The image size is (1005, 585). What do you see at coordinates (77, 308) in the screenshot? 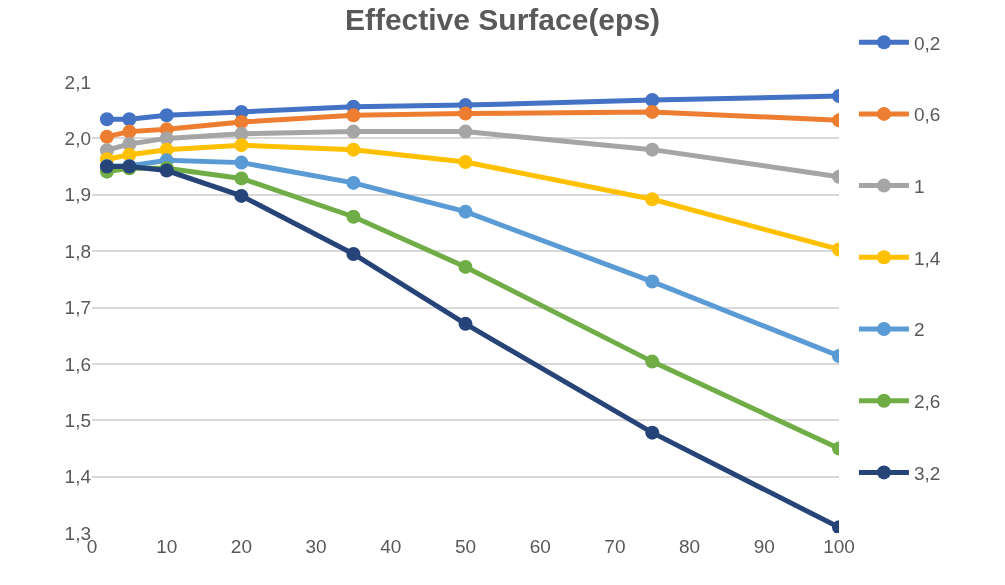
I see `y-tick-label: 1,7` at bounding box center [77, 308].